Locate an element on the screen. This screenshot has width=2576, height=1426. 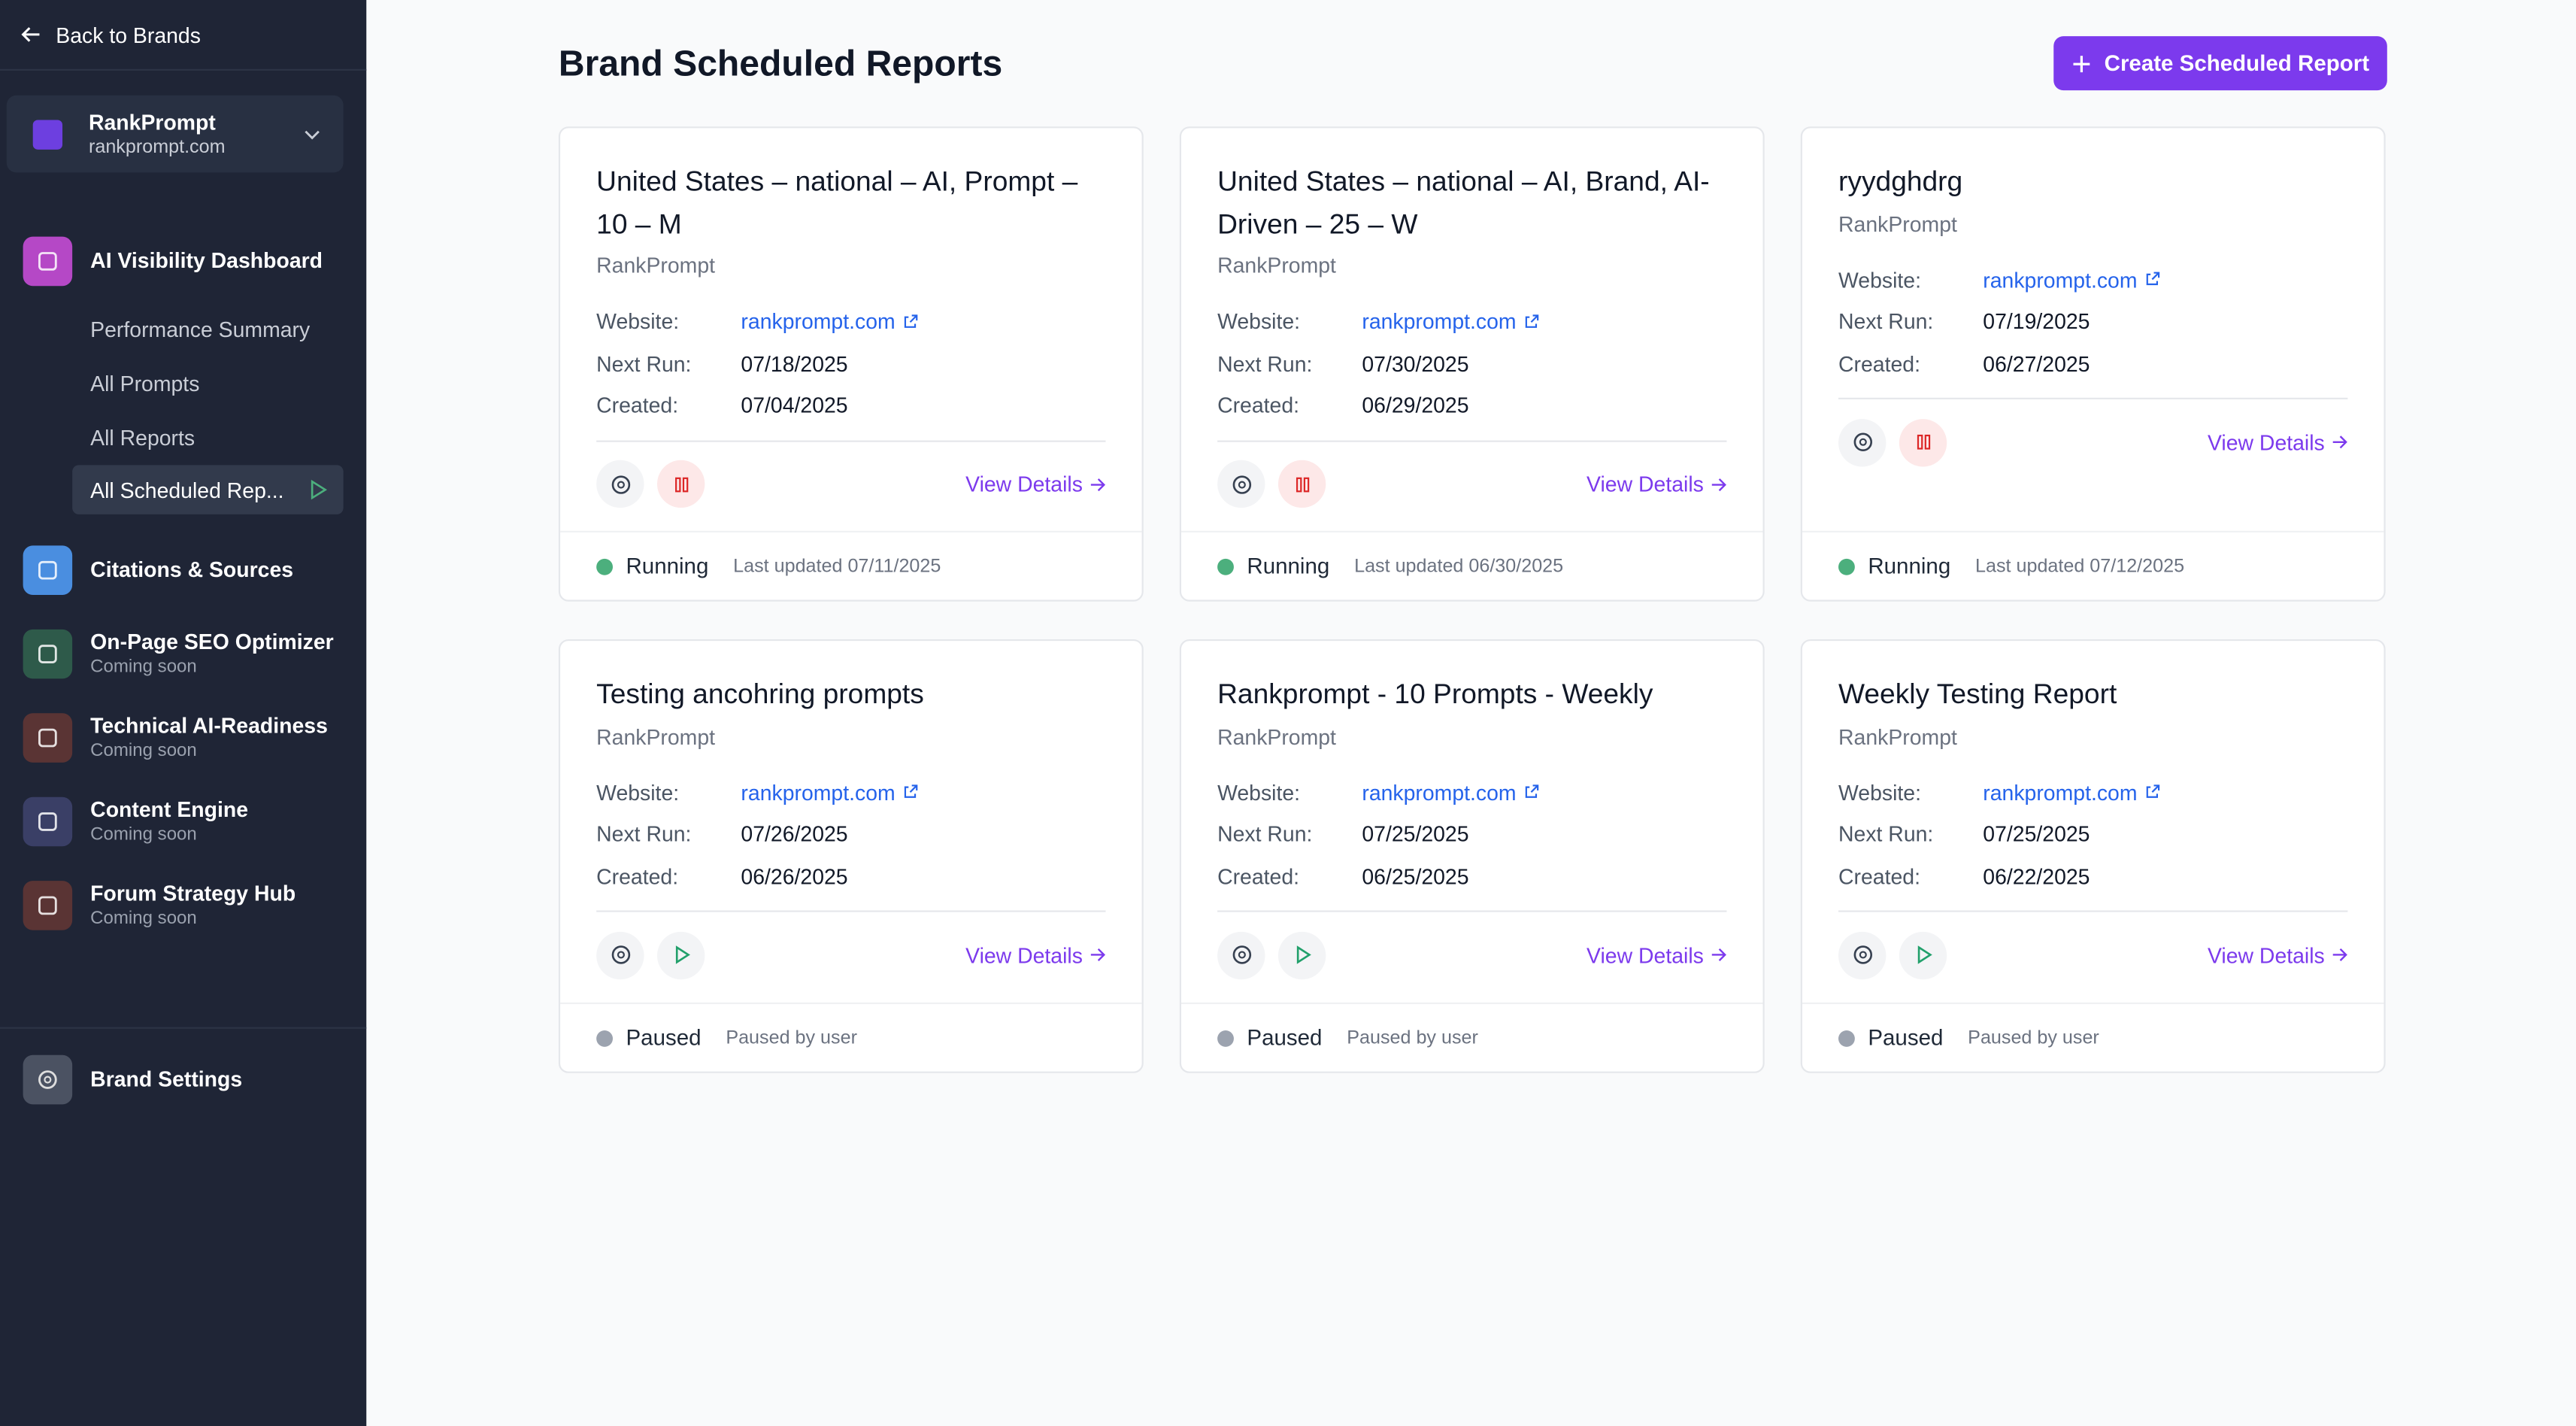
nav-label: On-Page SEO Optimizer is located at coordinates (212, 641).